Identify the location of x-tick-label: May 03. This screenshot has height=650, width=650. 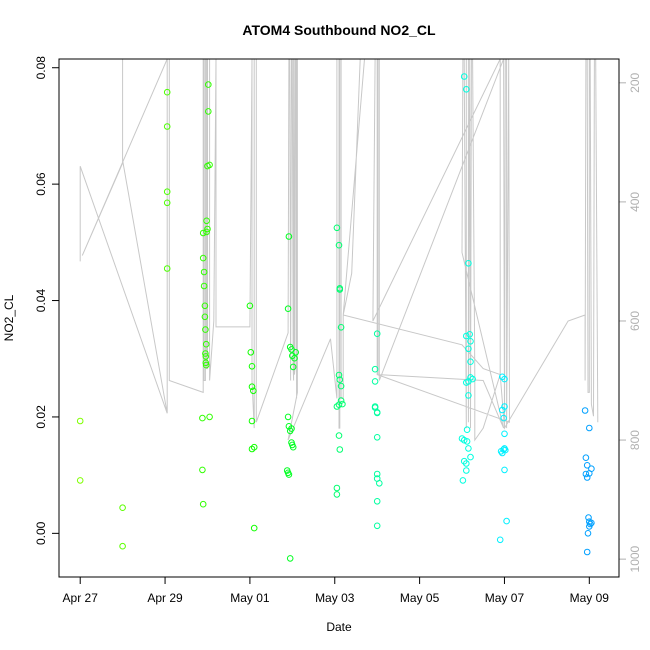
(335, 598).